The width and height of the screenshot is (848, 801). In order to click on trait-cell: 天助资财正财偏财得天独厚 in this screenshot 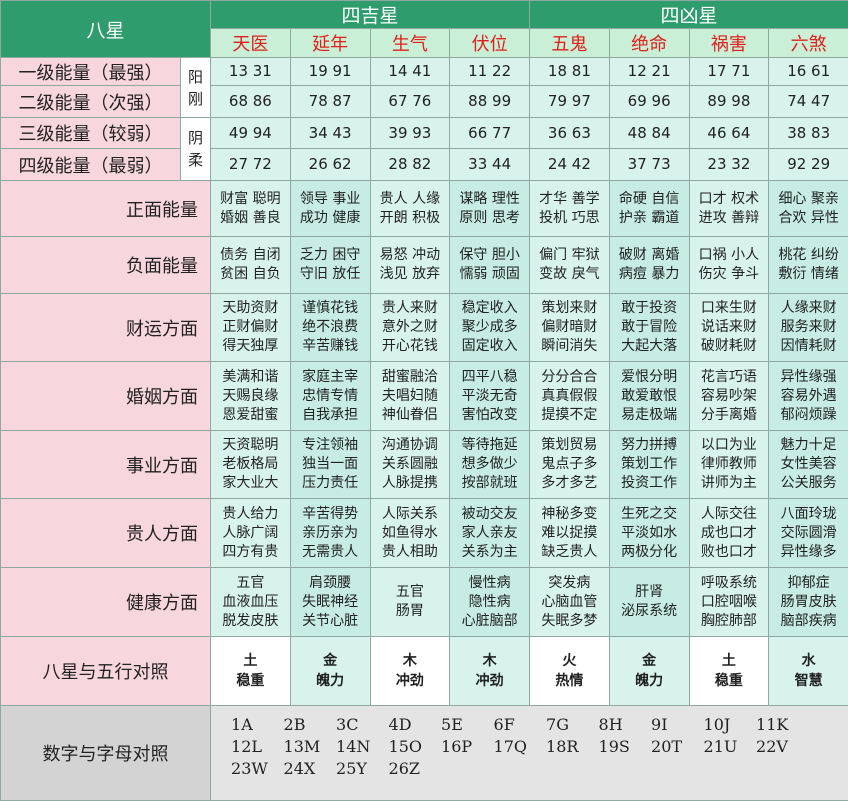, I will do `click(251, 328)`.